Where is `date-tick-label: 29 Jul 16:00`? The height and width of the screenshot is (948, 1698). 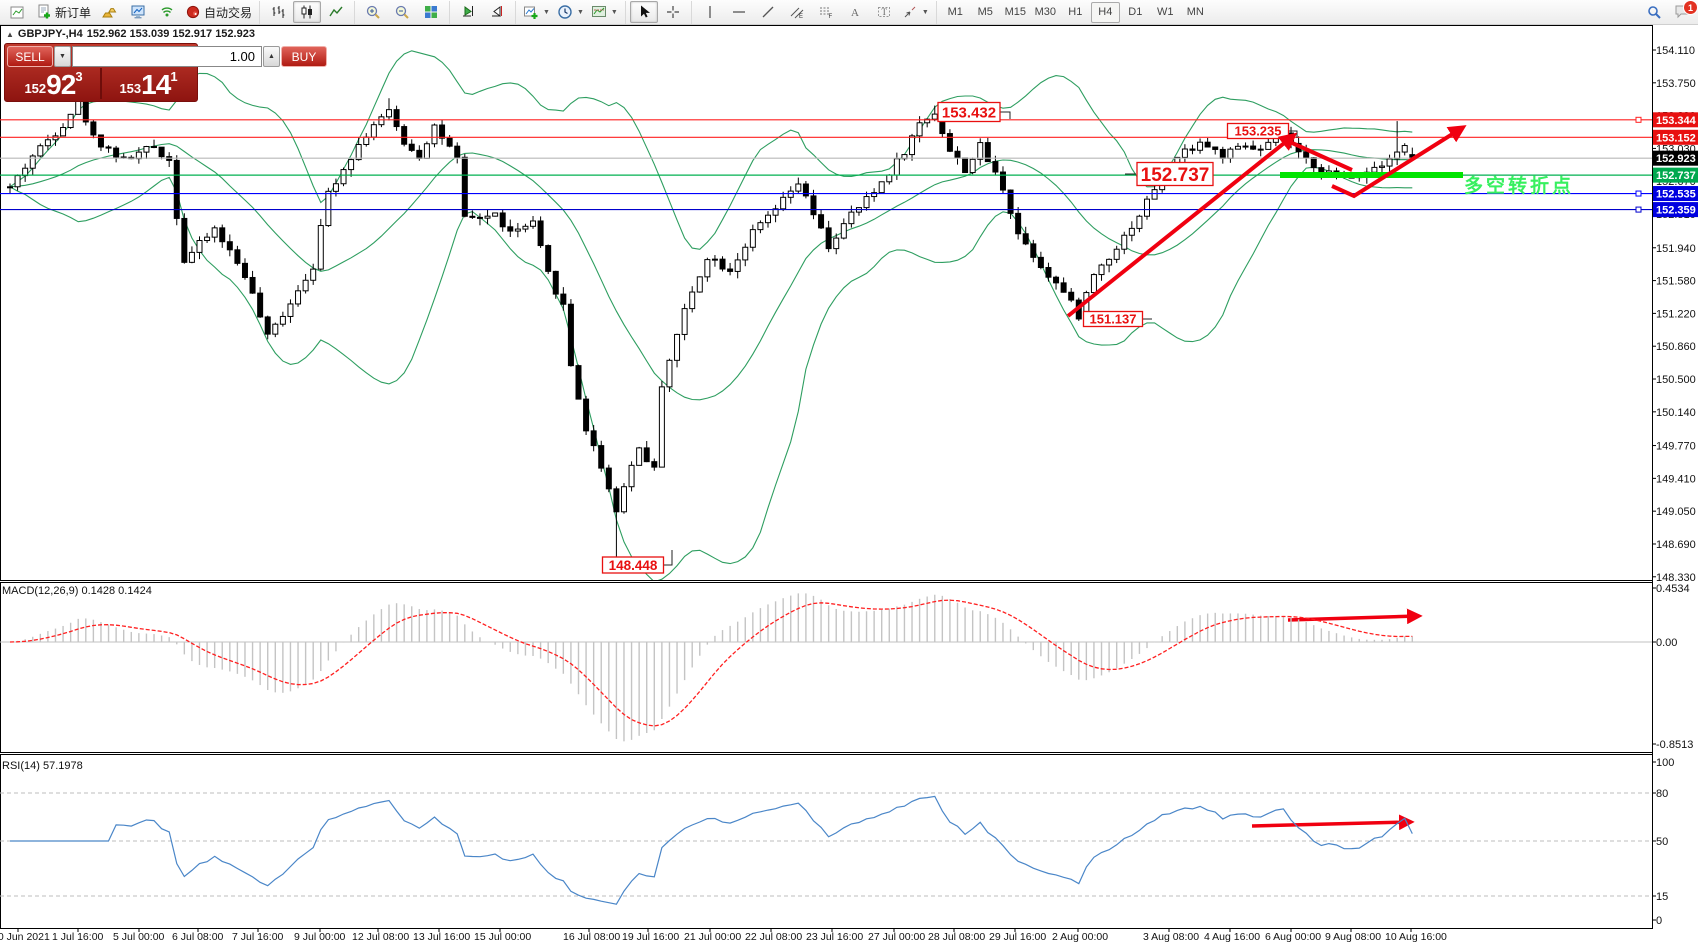 date-tick-label: 29 Jul 16:00 is located at coordinates (1017, 937).